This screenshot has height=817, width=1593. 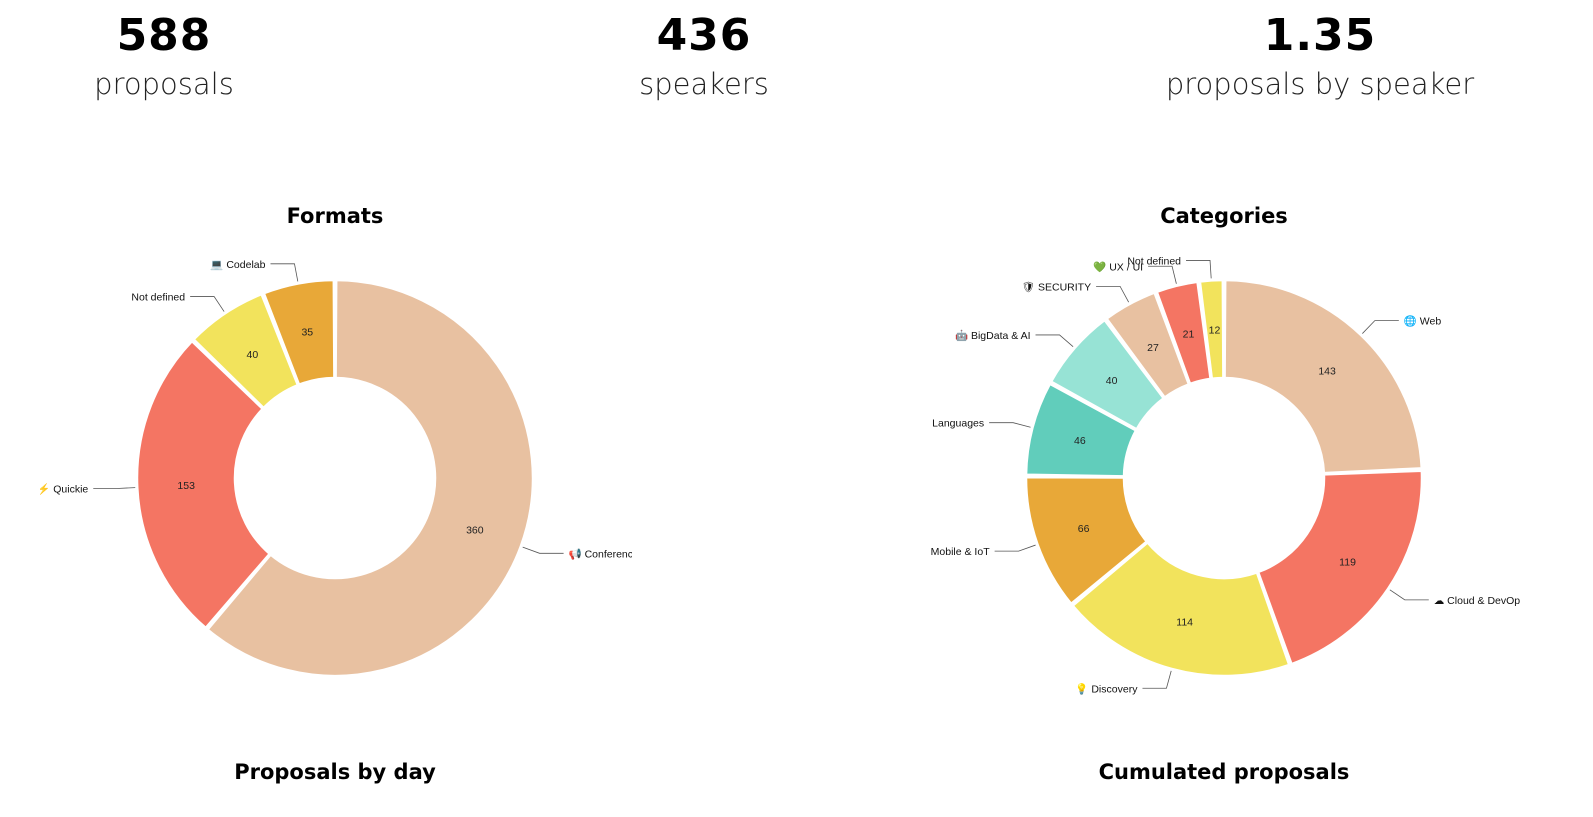 I want to click on legend-label-bigdata-ai: 🤖 BigData & AI, so click(x=993, y=335).